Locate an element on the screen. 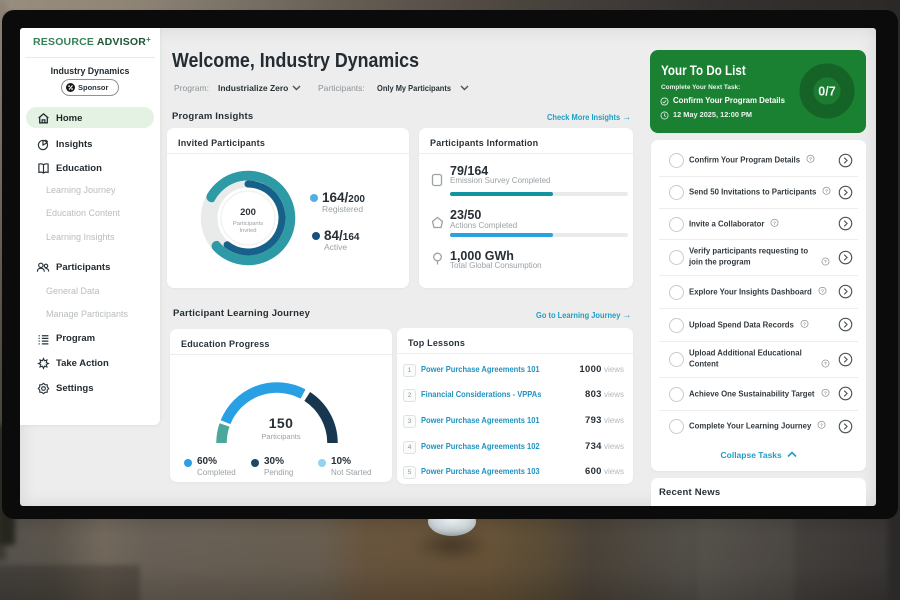 This screenshot has height=600, width=900. svg-text: Invited is located at coordinates (247, 231).